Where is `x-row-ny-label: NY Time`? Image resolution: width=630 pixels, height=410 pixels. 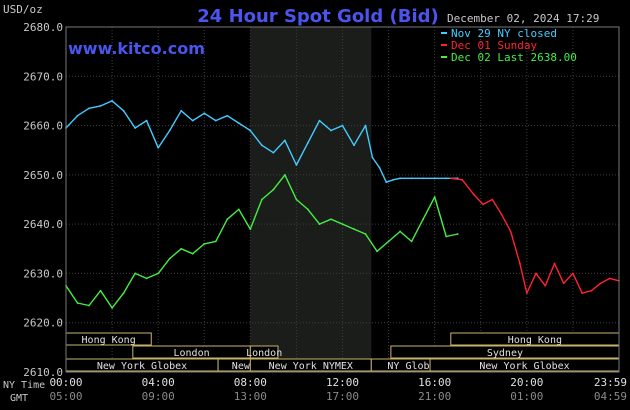 x-row-ny-label: NY Time is located at coordinates (24, 385).